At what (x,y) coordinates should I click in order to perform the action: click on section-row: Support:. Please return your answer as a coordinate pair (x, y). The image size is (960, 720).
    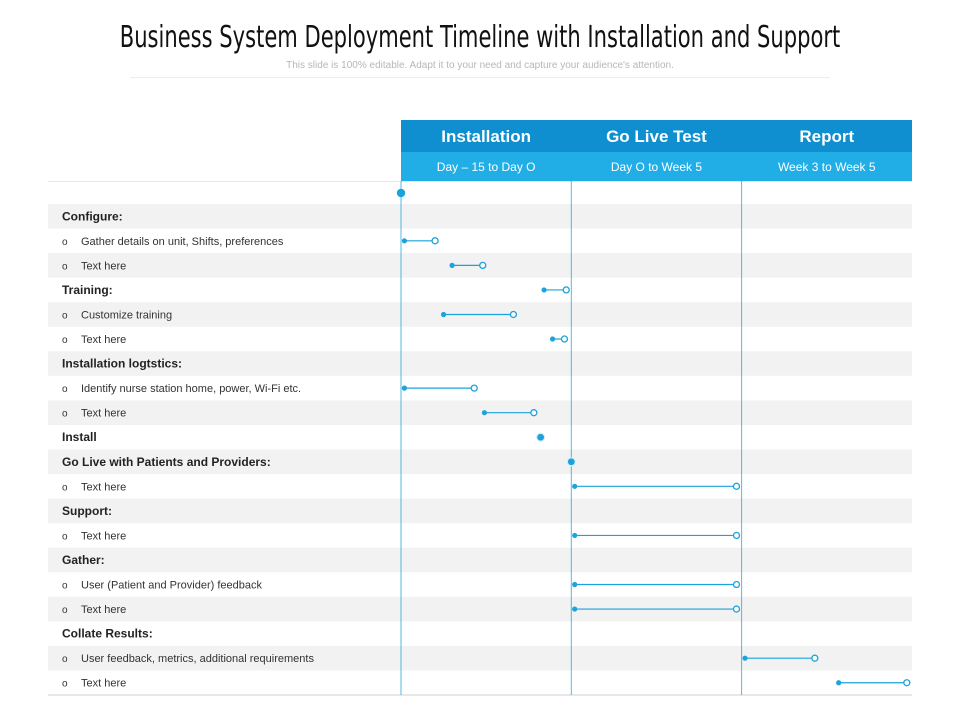
    Looking at the image, I should click on (87, 511).